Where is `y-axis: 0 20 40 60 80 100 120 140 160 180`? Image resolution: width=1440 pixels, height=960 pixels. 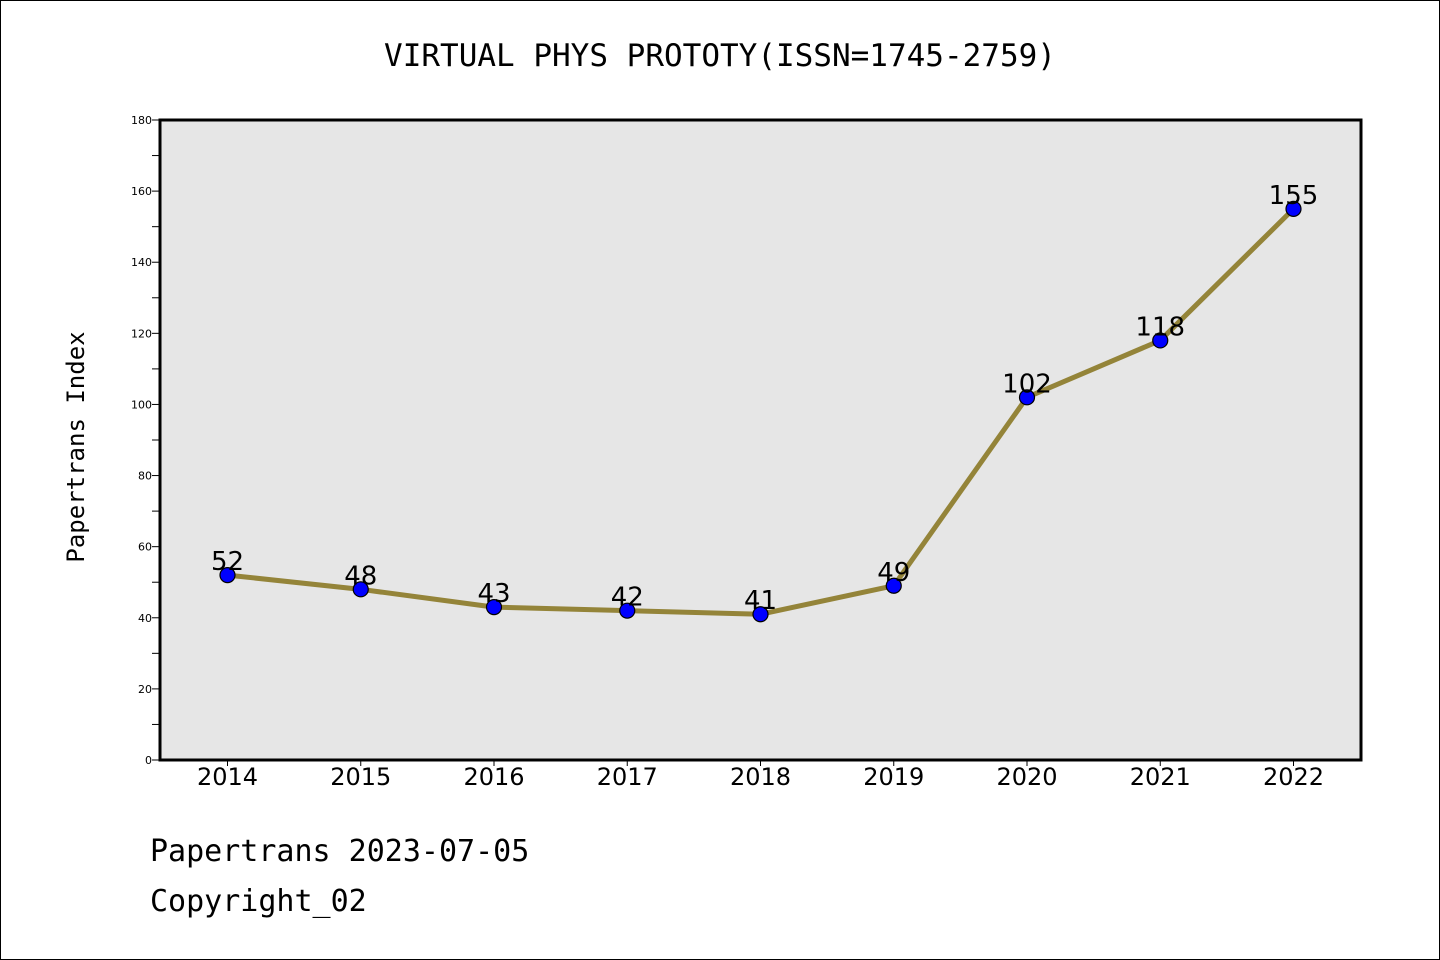
y-axis: 0 20 40 60 80 100 120 140 160 180 is located at coordinates (145, 440).